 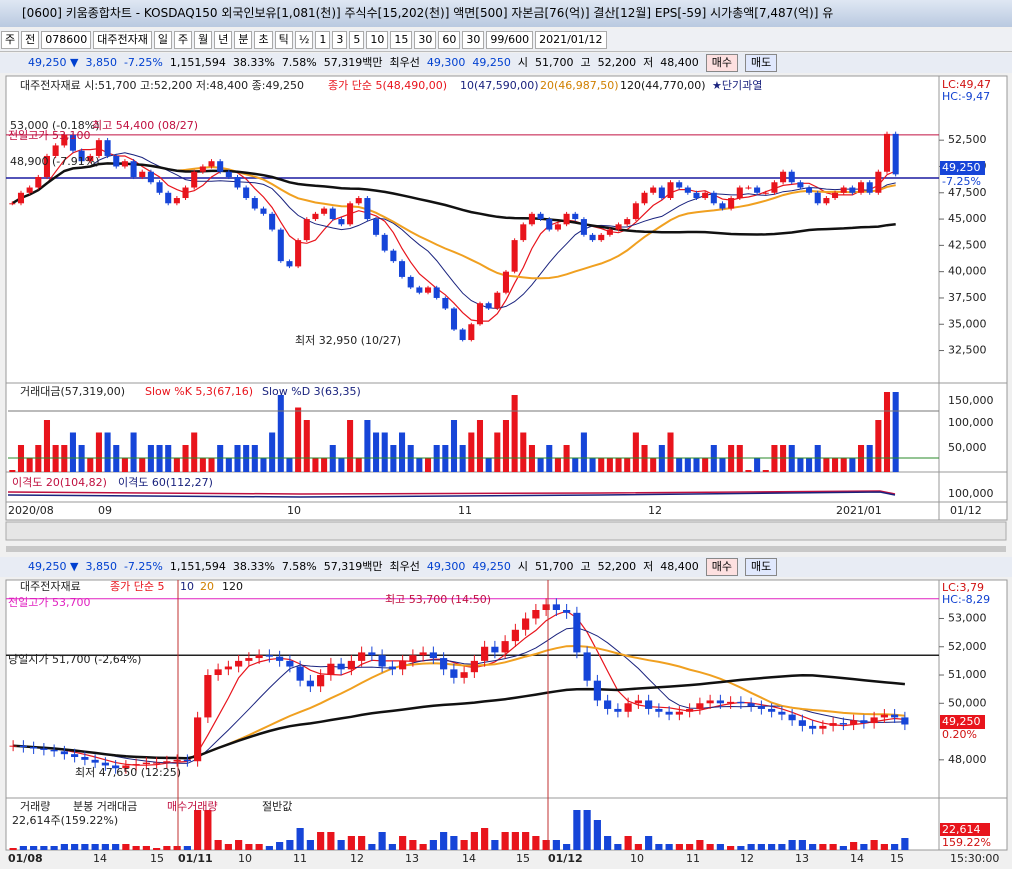 What do you see at coordinates (263, 40) in the screenshot?
I see `toolbar-button: 초` at bounding box center [263, 40].